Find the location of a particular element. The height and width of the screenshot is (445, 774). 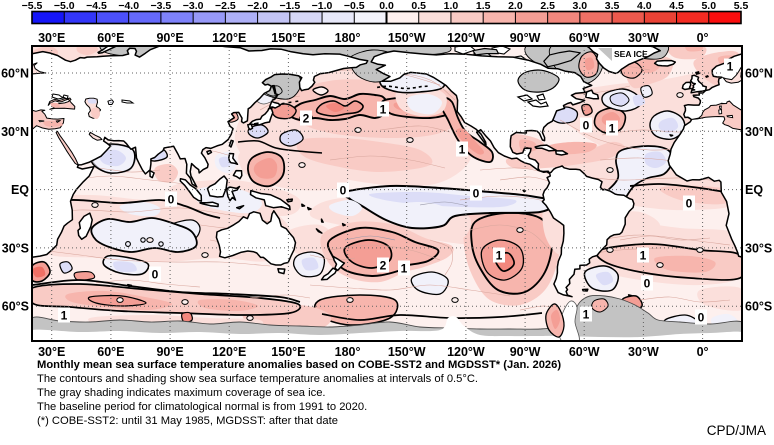

svg-text: −1.0 is located at coordinates (322, 6).